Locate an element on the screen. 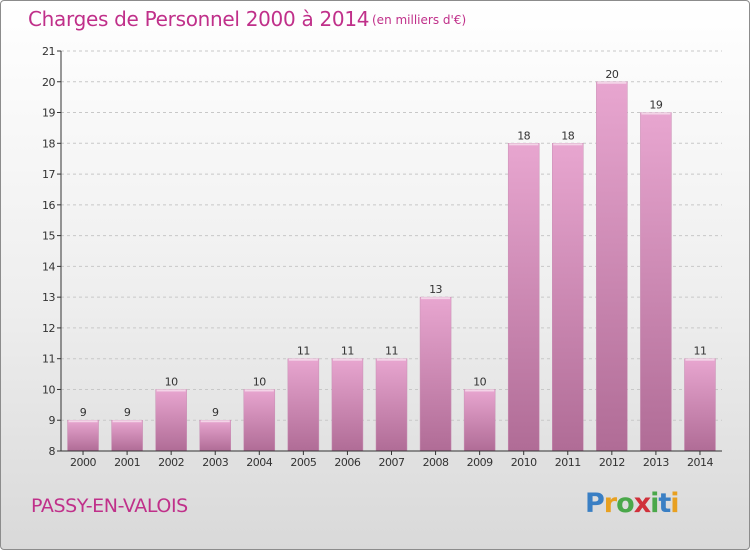 The width and height of the screenshot is (750, 550). commune-name: PASSY-EN-VALOIS is located at coordinates (109, 506).